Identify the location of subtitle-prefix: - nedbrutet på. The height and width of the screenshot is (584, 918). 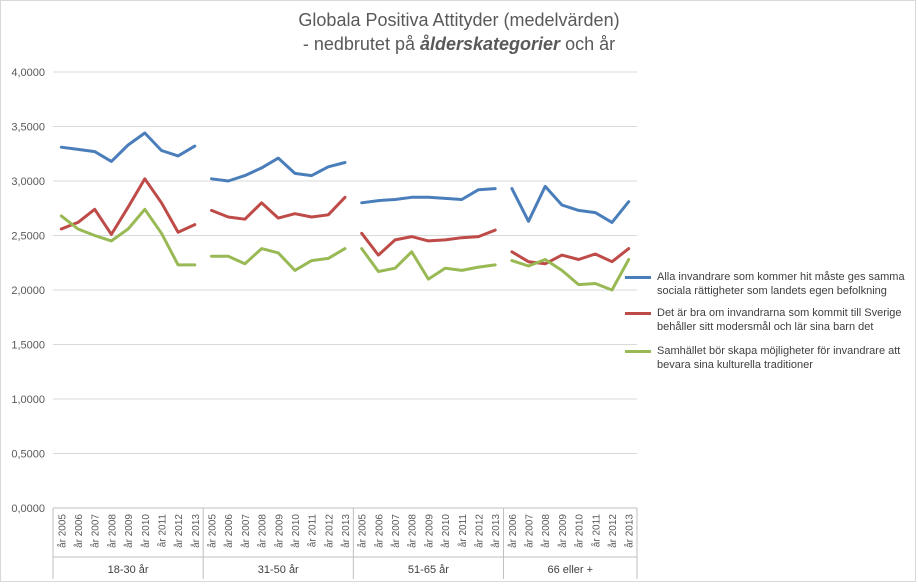
(361, 44).